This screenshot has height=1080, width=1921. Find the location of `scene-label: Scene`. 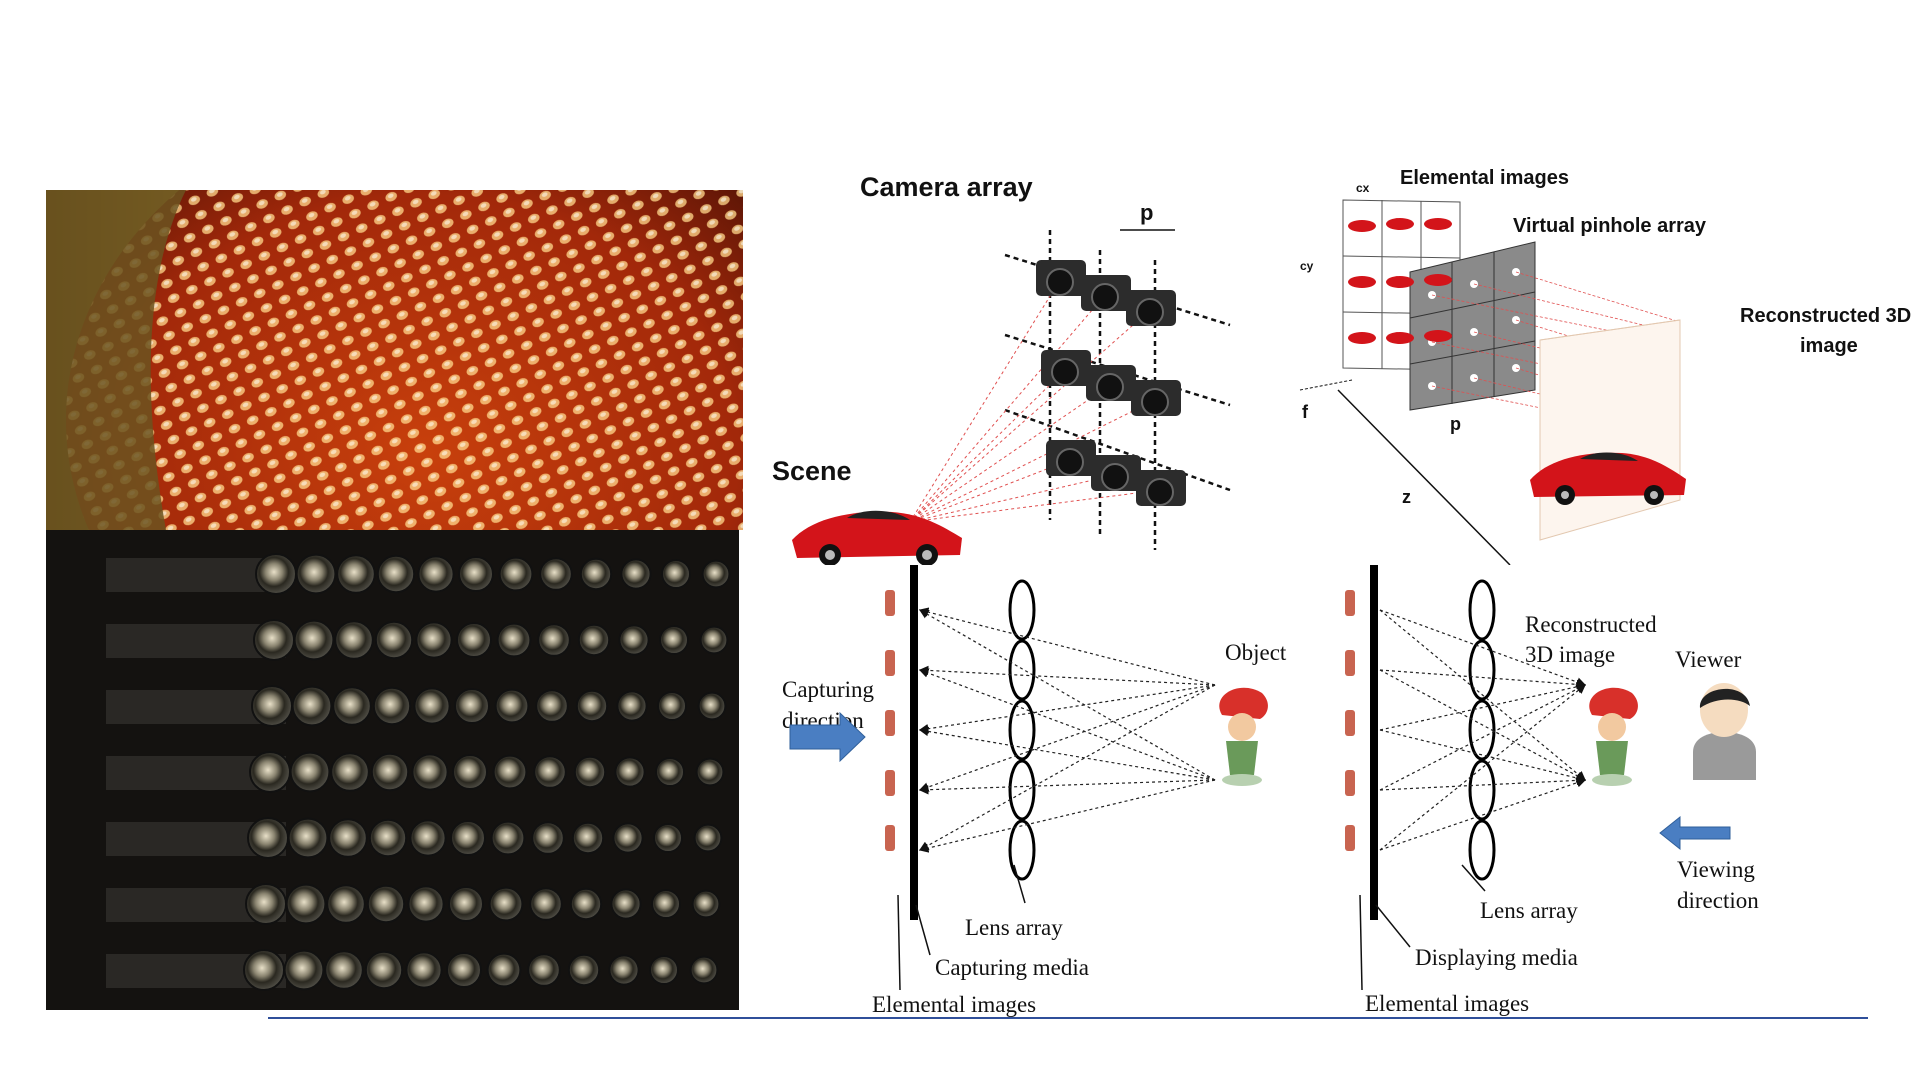

scene-label: Scene is located at coordinates (812, 471).